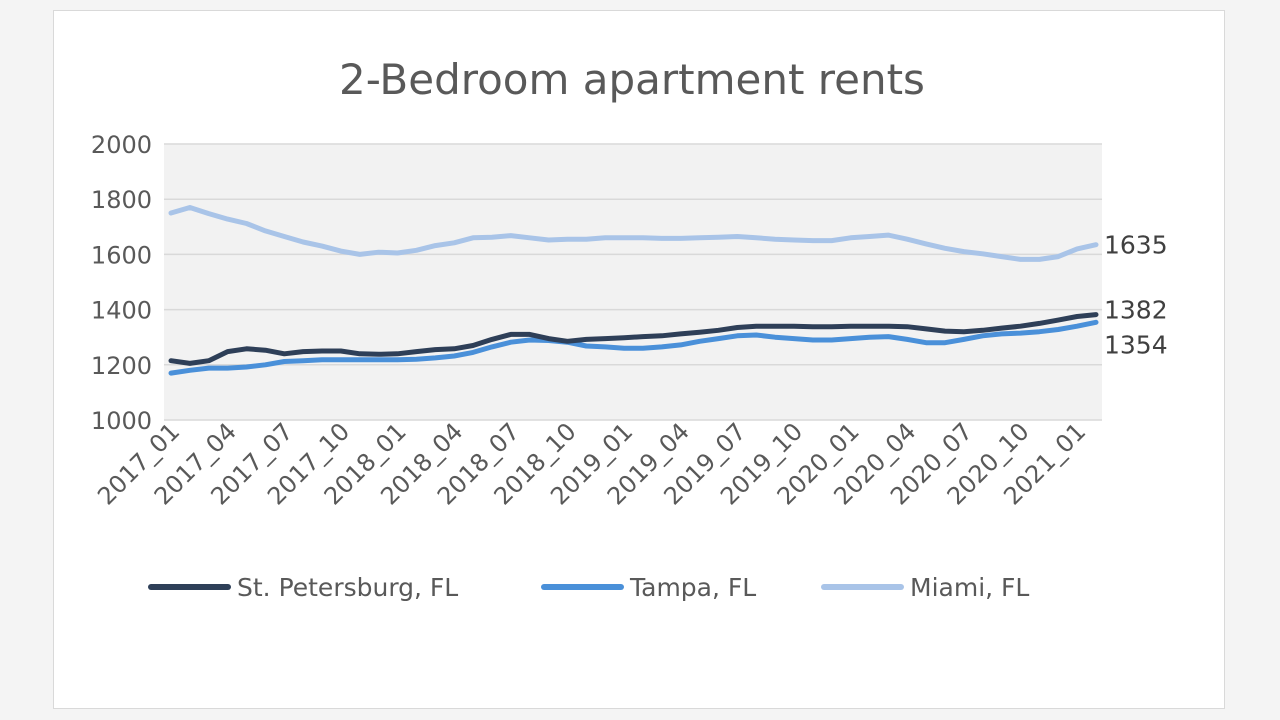  I want to click on y-tick-label: 1400, so click(121, 311).